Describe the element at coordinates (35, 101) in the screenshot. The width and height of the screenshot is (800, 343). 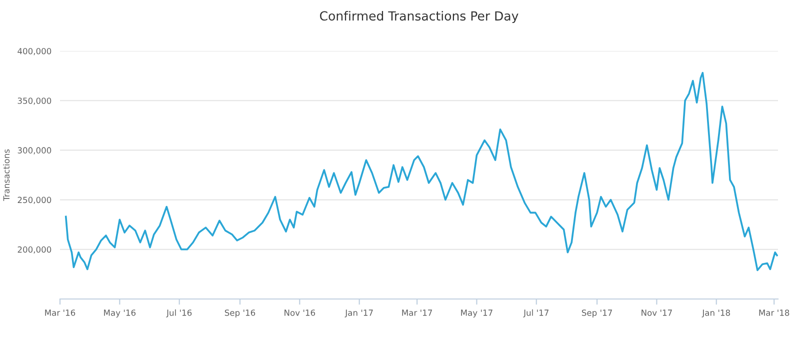
I see `y-tick-label: 350,000` at that location.